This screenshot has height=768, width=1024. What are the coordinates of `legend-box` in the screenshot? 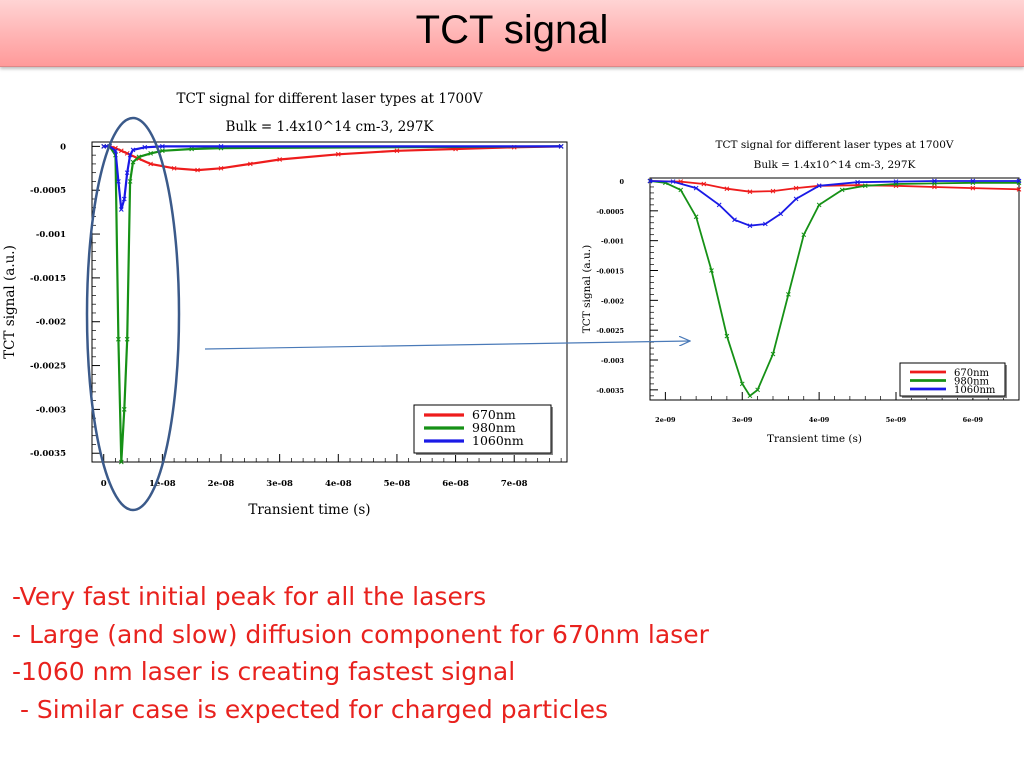 It's located at (482, 429).